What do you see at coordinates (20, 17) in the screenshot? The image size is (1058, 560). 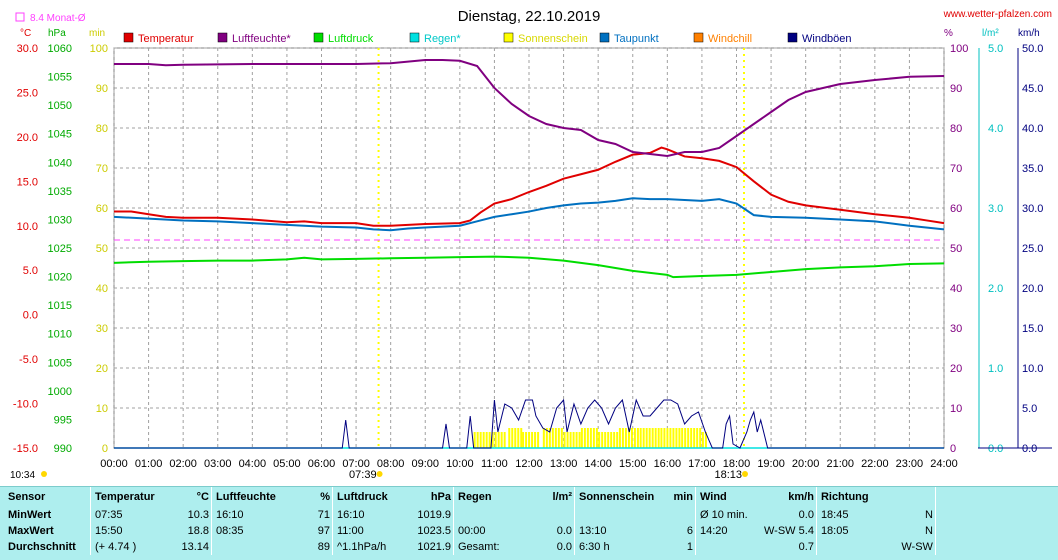 I see `monthly-avg-marker-icon` at bounding box center [20, 17].